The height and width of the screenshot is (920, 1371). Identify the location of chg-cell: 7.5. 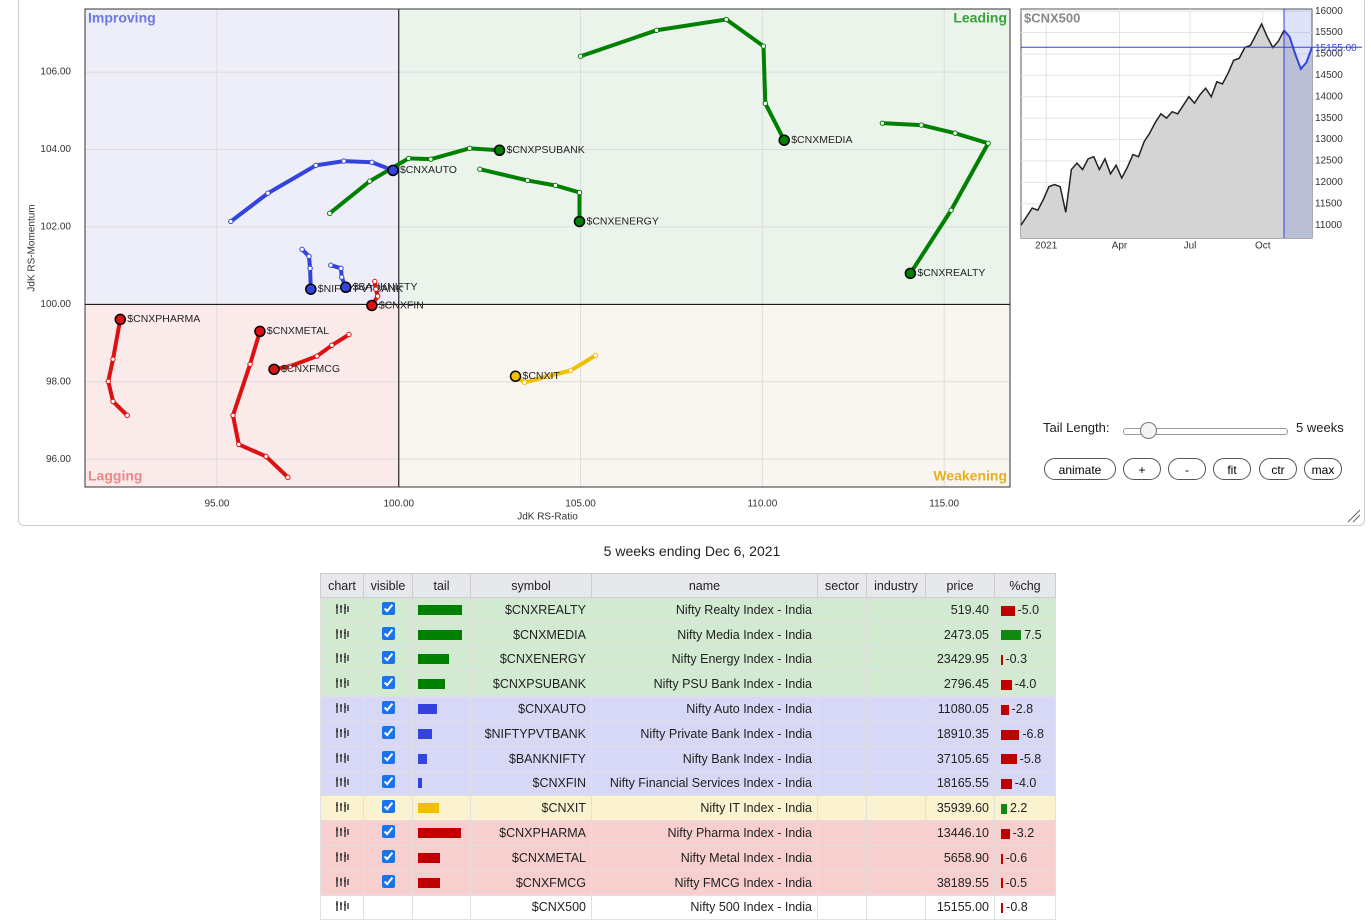
(1025, 634).